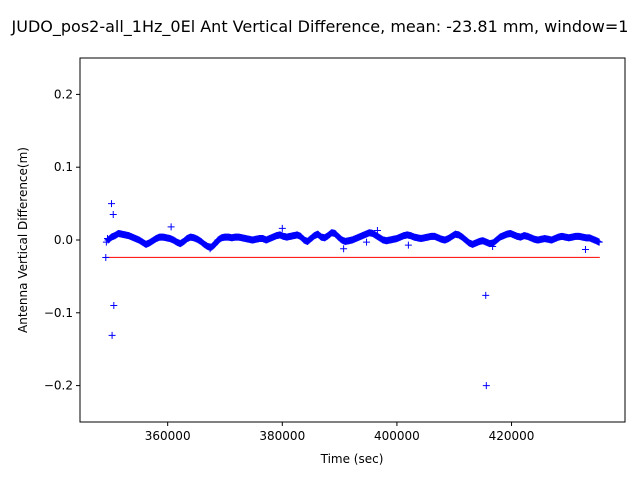  What do you see at coordinates (23, 240) in the screenshot?
I see `y-axis-label: Antenna Vertical Difference(m)` at bounding box center [23, 240].